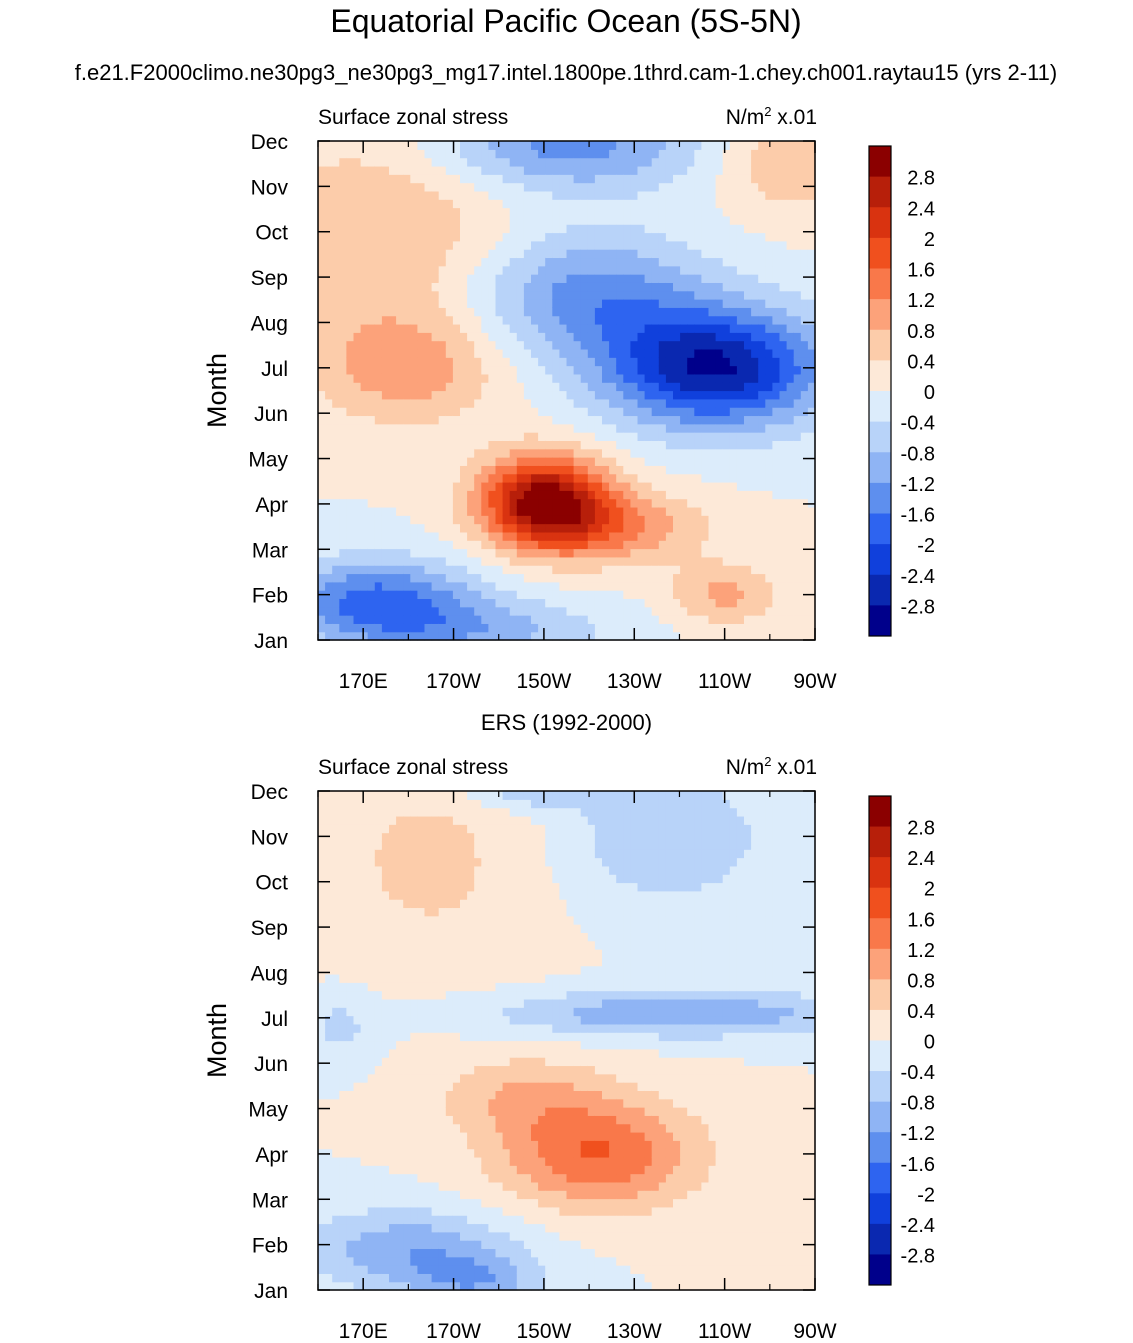 Image resolution: width=1133 pixels, height=1343 pixels. What do you see at coordinates (918, 577) in the screenshot?
I see `colorbar-label: -2.4` at bounding box center [918, 577].